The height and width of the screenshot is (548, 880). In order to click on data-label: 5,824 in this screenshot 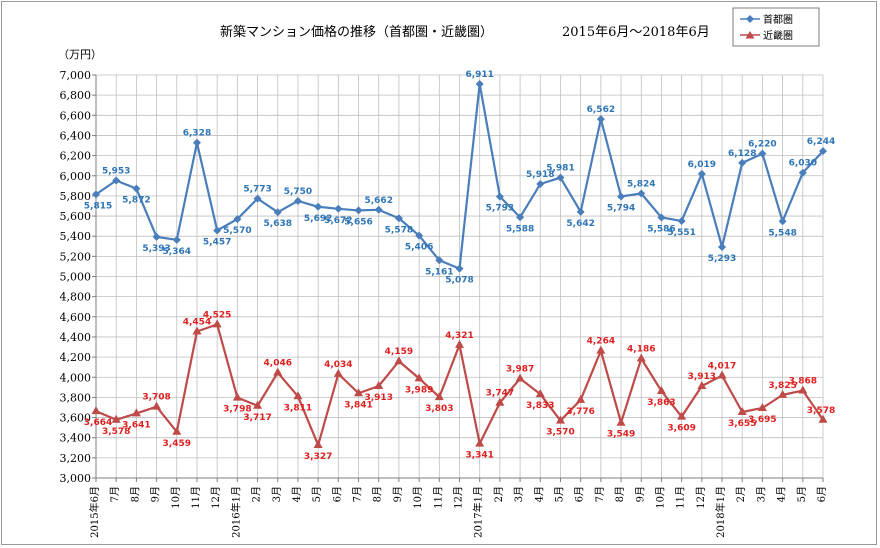, I will do `click(641, 184)`.